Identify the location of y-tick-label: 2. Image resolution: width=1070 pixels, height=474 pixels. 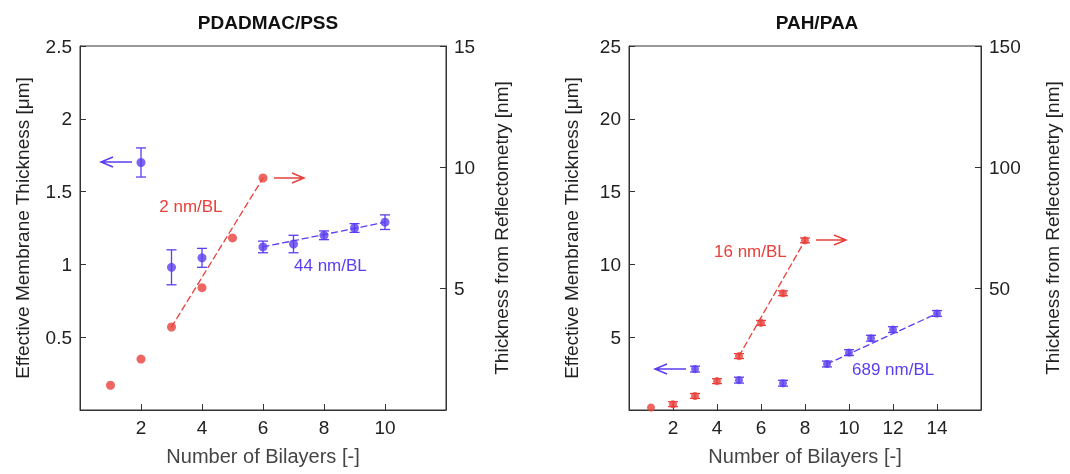
(66, 119).